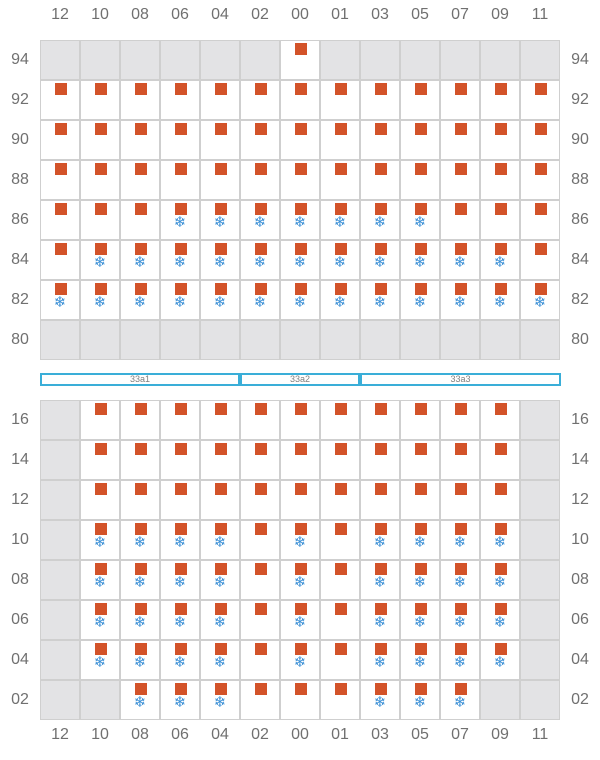 The width and height of the screenshot is (600, 760). Describe the element at coordinates (140, 379) in the screenshot. I see `hatch-cover: 33a1` at that location.